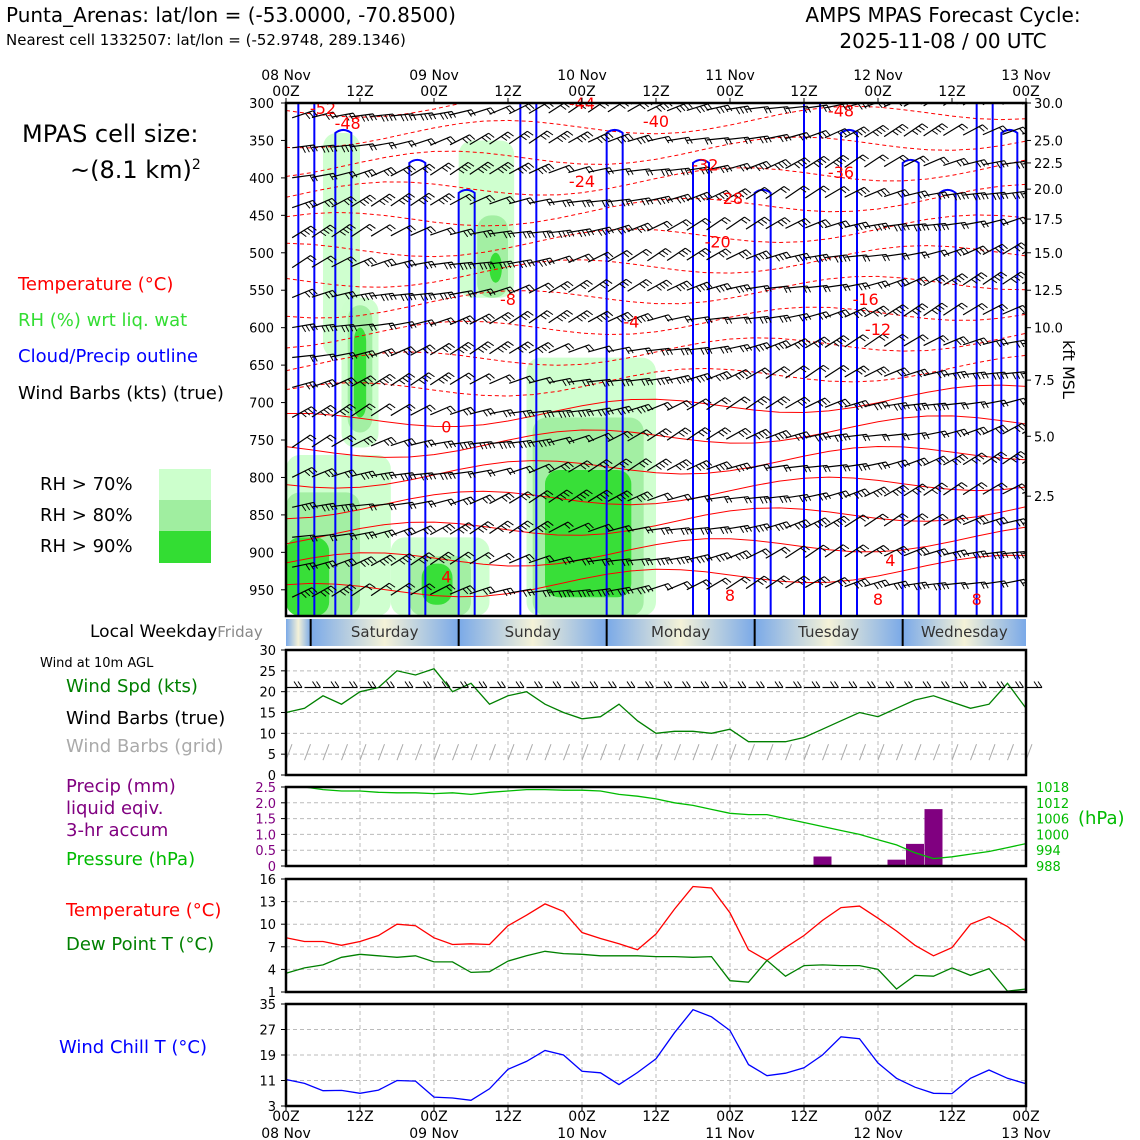  Describe the element at coordinates (267, 903) in the screenshot. I see `ytick-label: 13` at that location.